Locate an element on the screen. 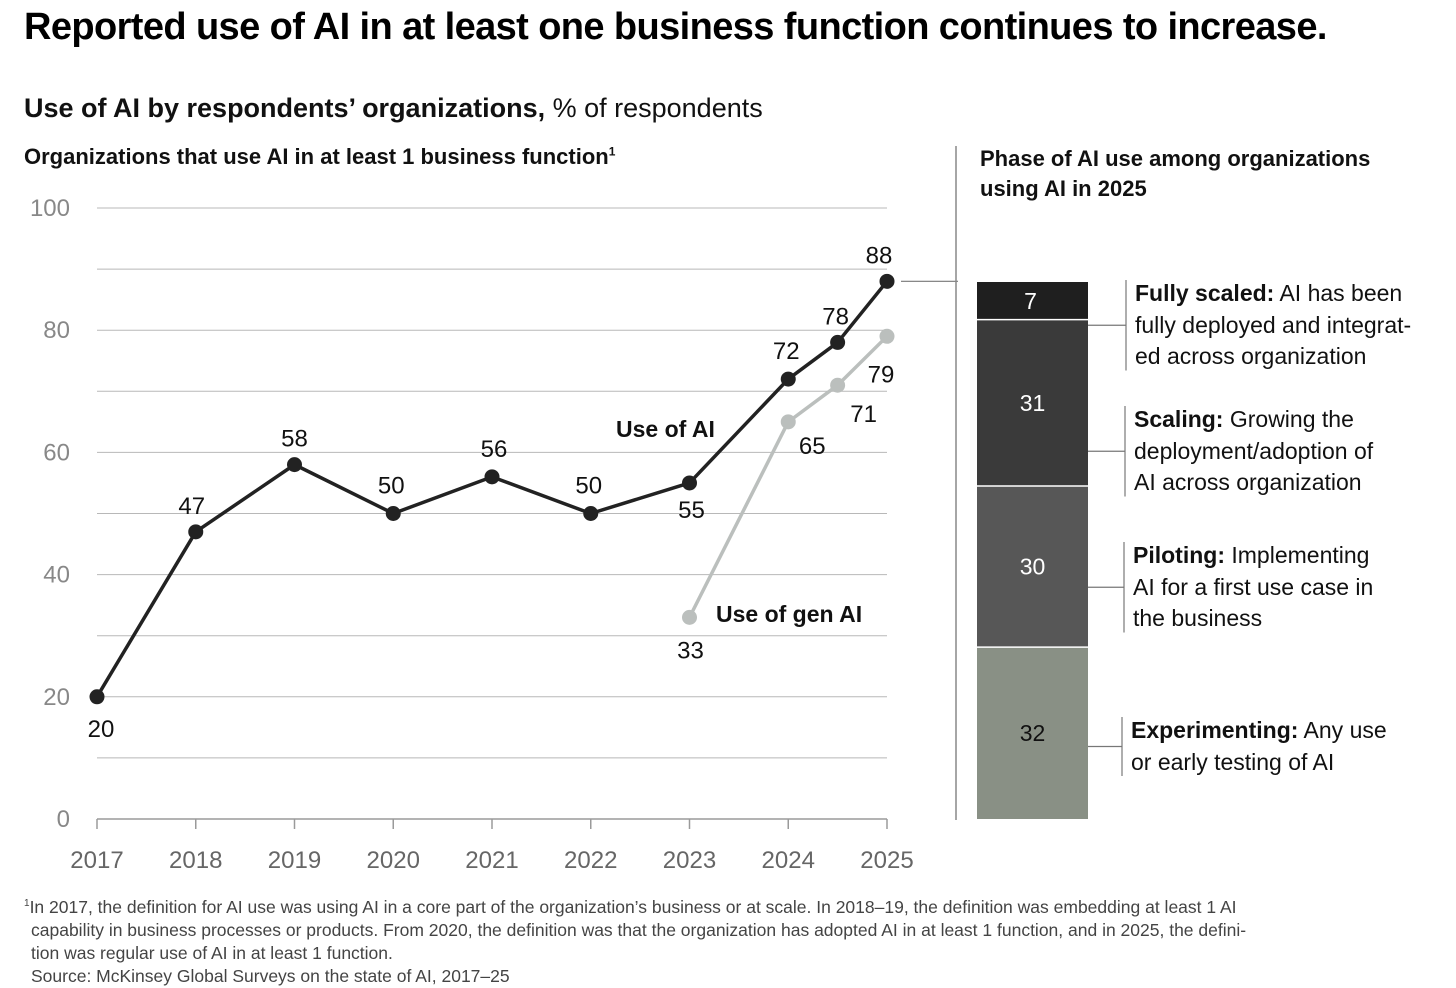  phase-name: Piloting: is located at coordinates (1179, 555).